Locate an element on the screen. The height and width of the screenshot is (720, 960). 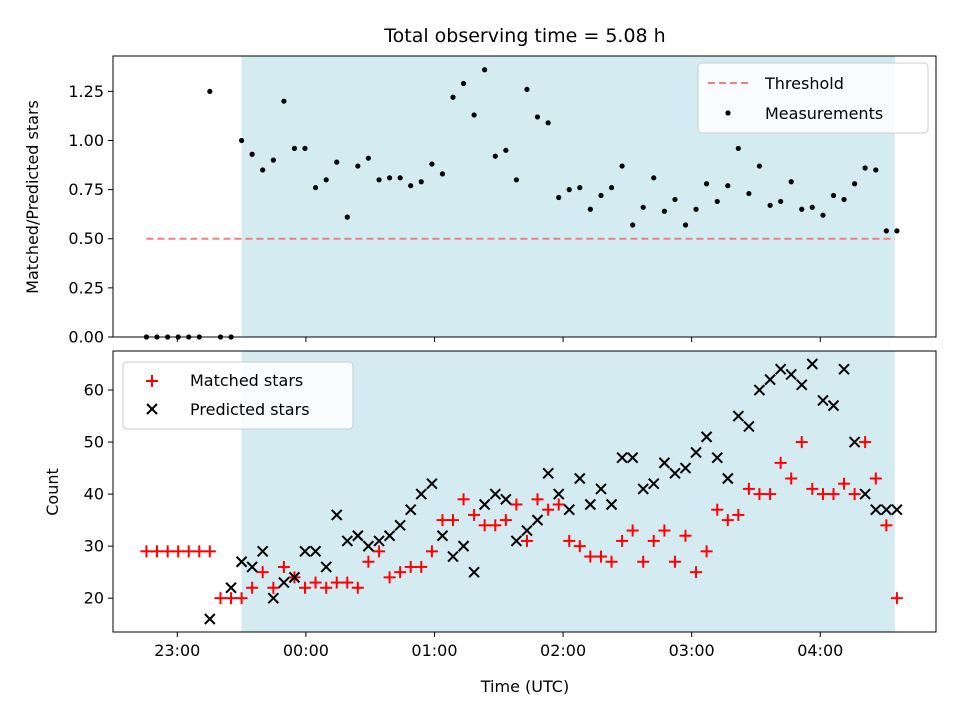
y-tick-label: 1.00 is located at coordinates (86, 140).